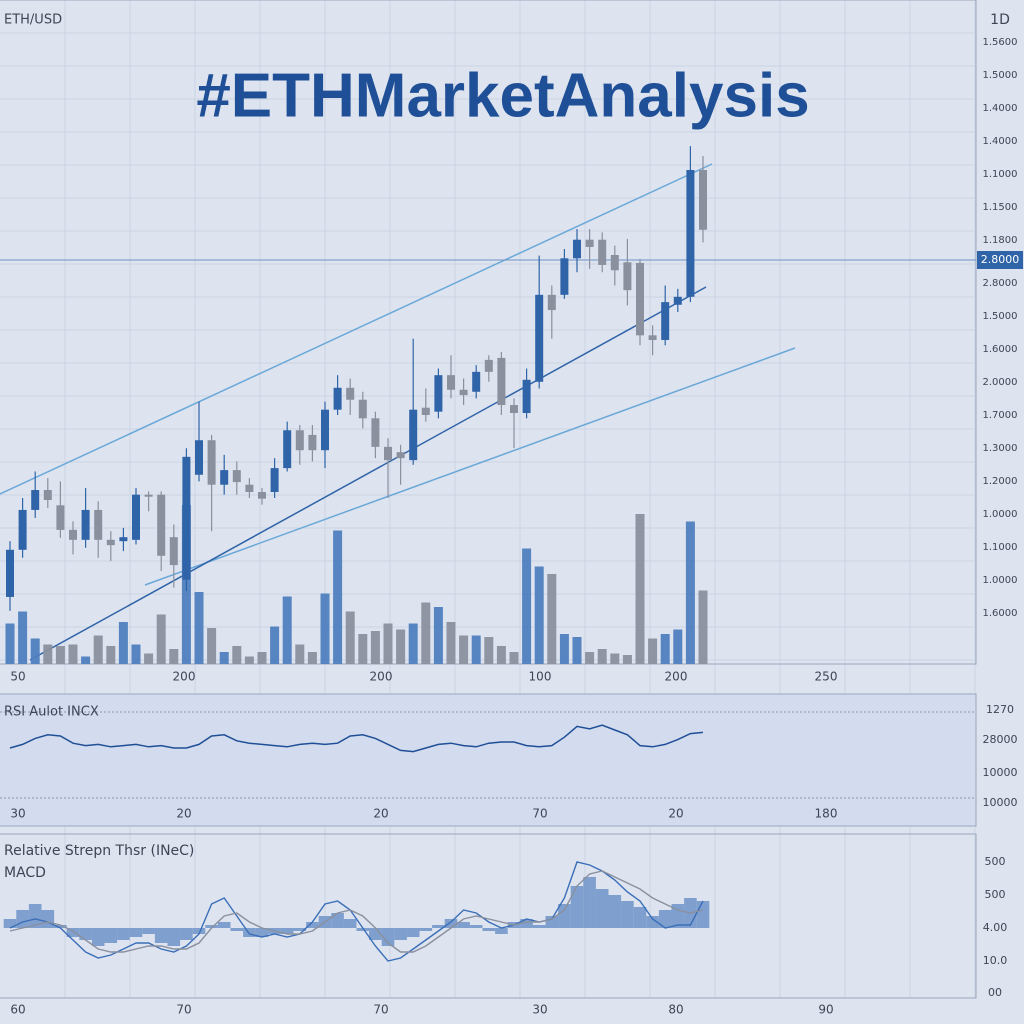 This screenshot has width=1024, height=1024. What do you see at coordinates (1000, 415) in the screenshot?
I see `price-label: 1.7000` at bounding box center [1000, 415].